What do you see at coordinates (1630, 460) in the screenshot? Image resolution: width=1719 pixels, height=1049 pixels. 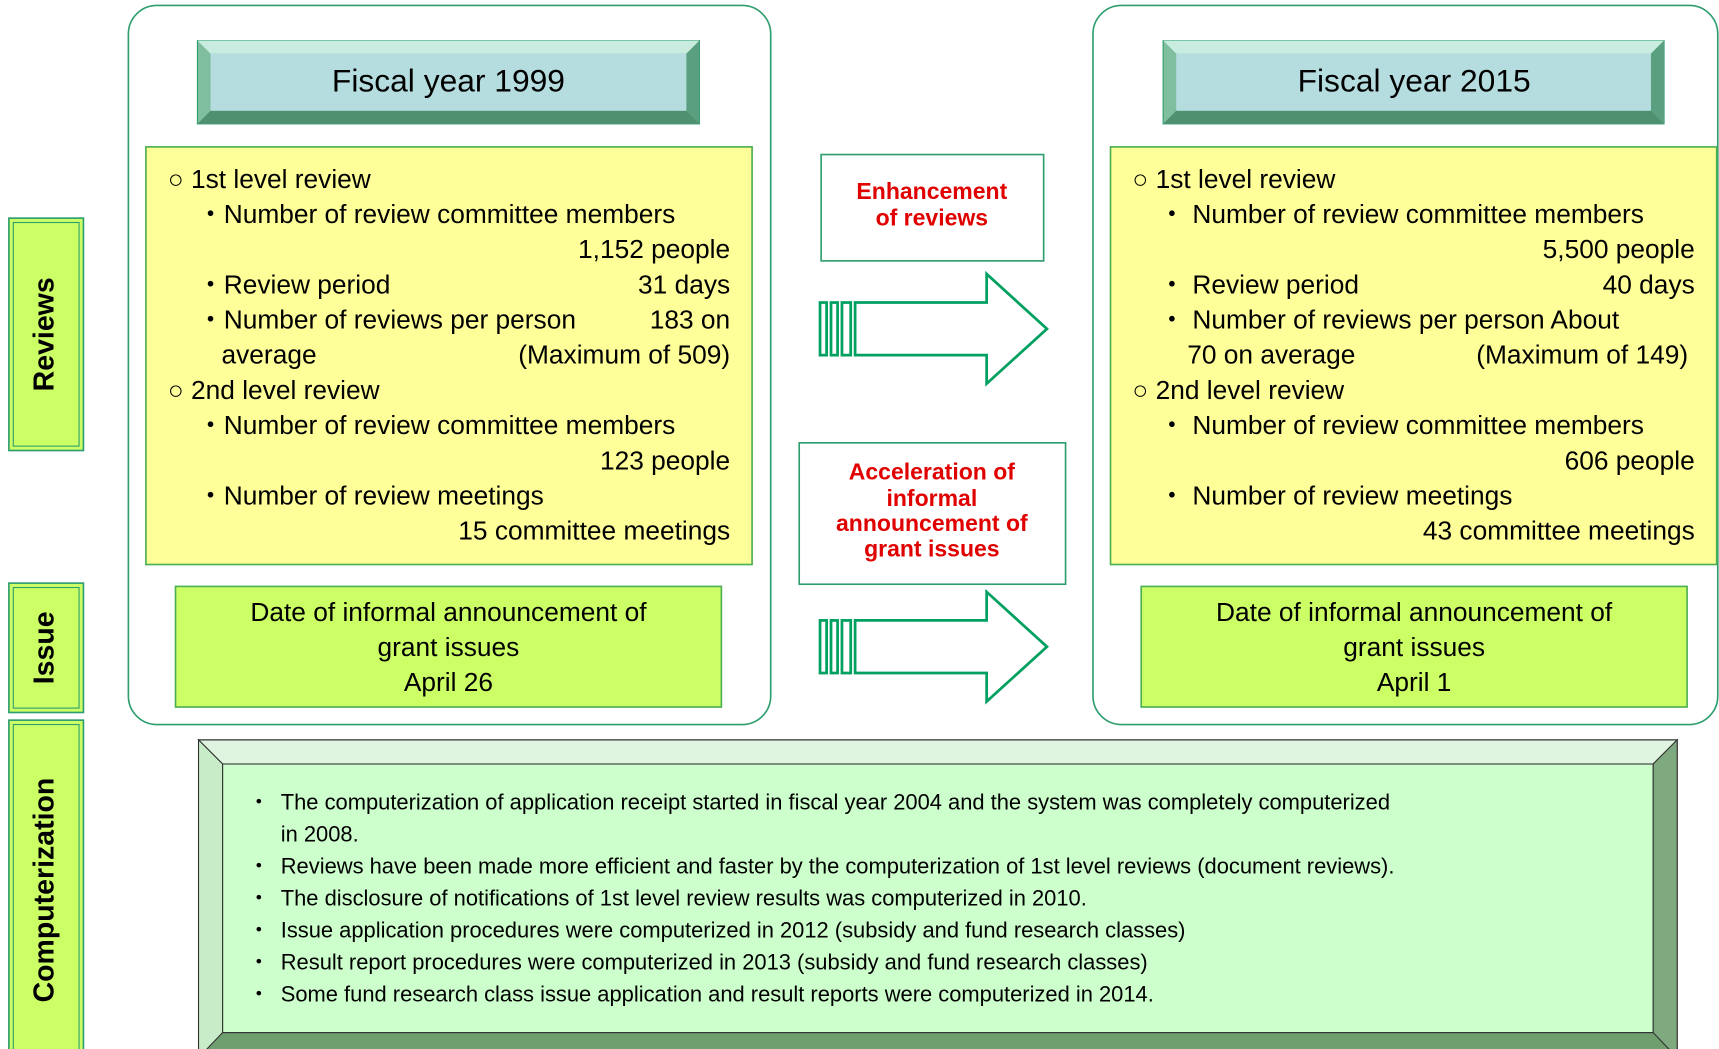 I see `review-value: 606 people` at bounding box center [1630, 460].